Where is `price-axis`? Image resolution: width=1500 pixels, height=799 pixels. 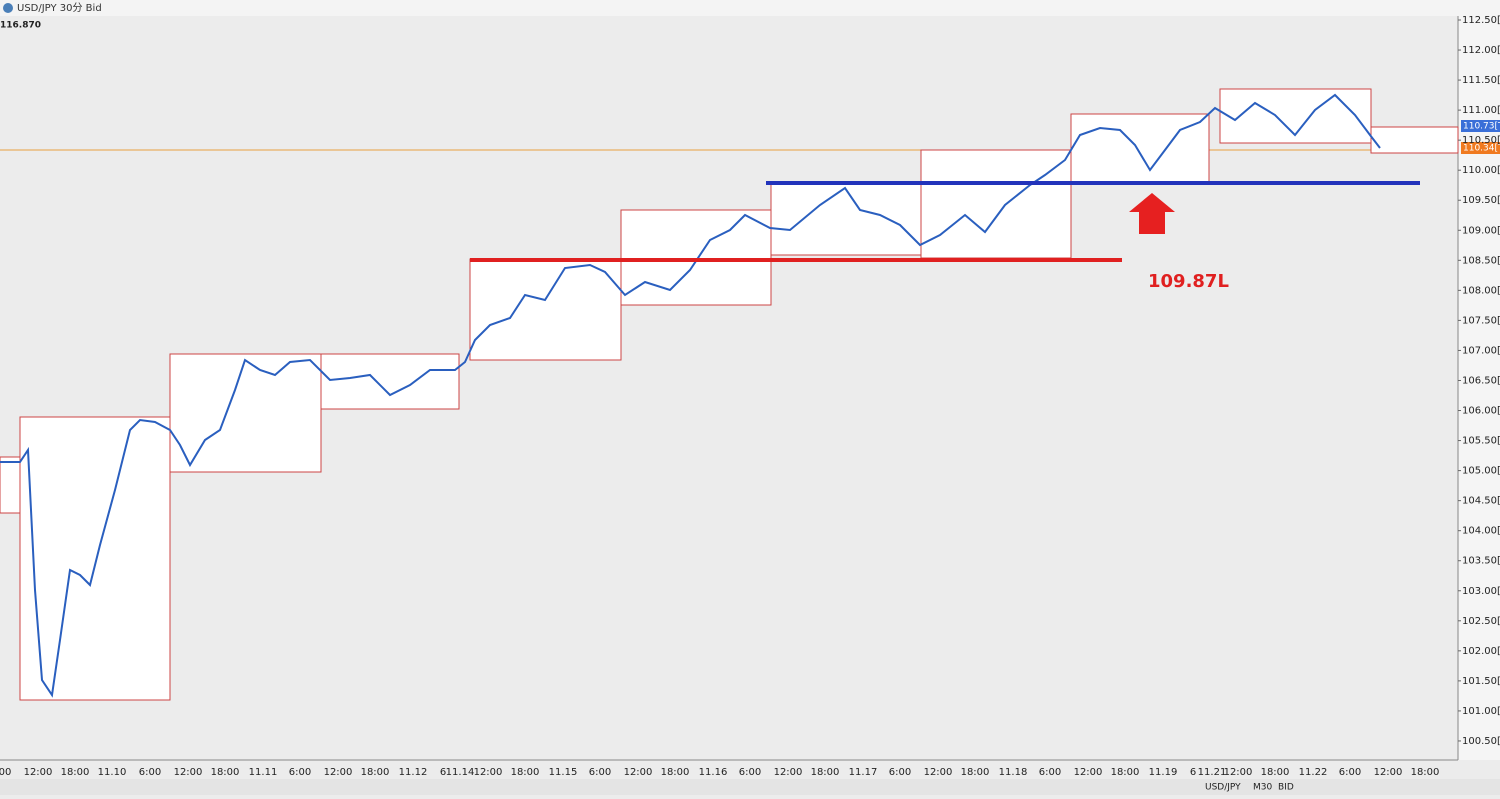 price-axis is located at coordinates (1479, 388).